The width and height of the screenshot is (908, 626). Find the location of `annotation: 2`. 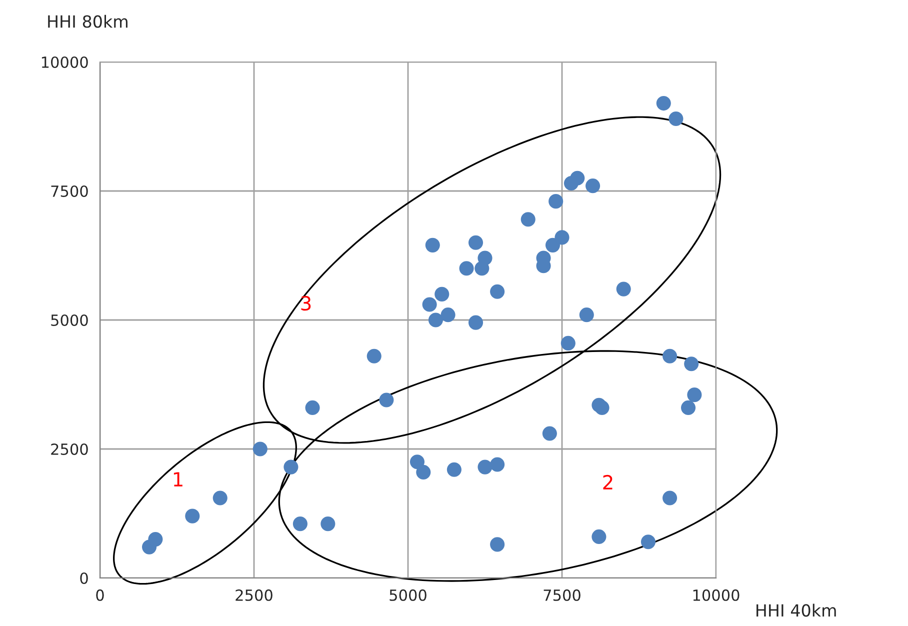

annotation: 2 is located at coordinates (607, 482).